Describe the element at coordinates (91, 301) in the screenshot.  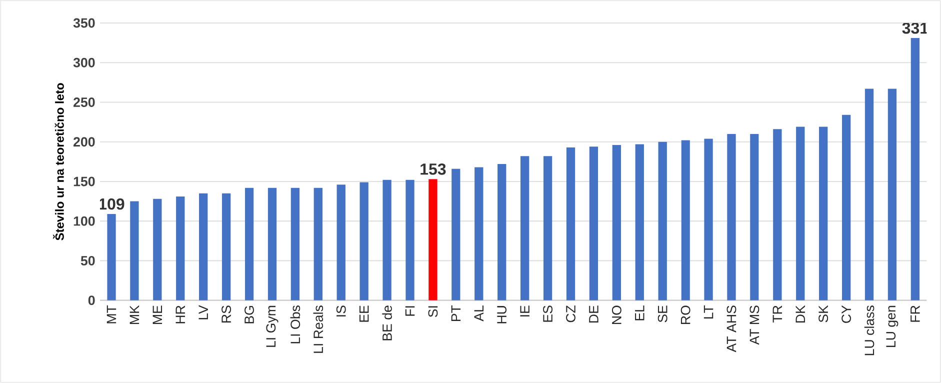
I see `y-tick-label: 0` at that location.